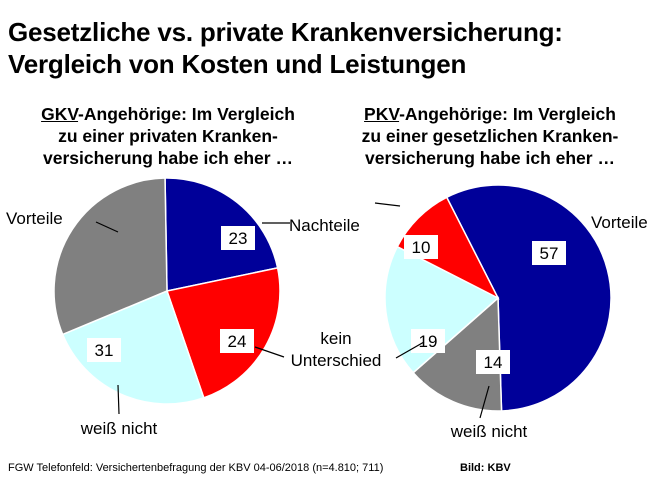 The width and height of the screenshot is (661, 496). I want to click on pkv-slice-nachteile, so click(448, 248).